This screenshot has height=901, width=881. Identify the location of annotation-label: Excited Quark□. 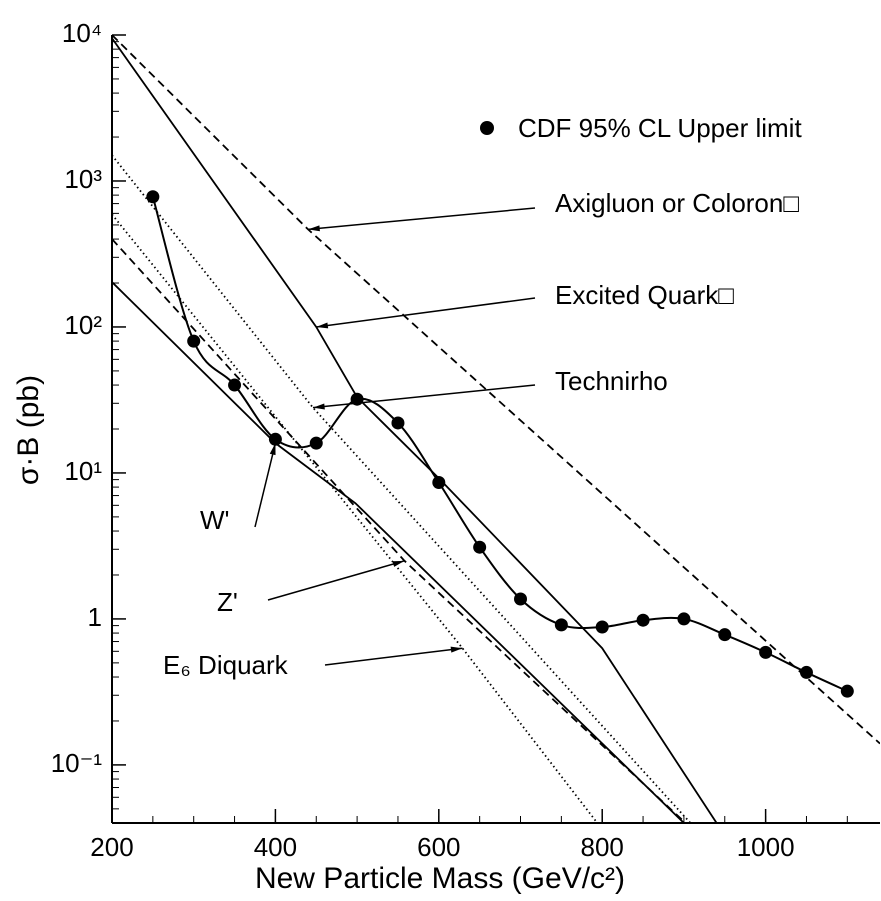
(644, 295).